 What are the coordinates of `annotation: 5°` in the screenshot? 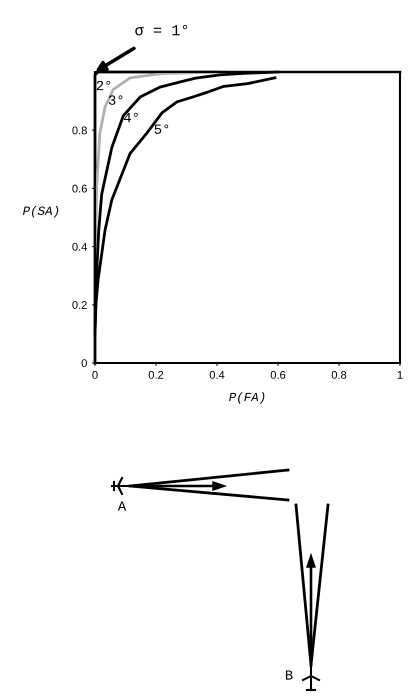 It's located at (161, 129).